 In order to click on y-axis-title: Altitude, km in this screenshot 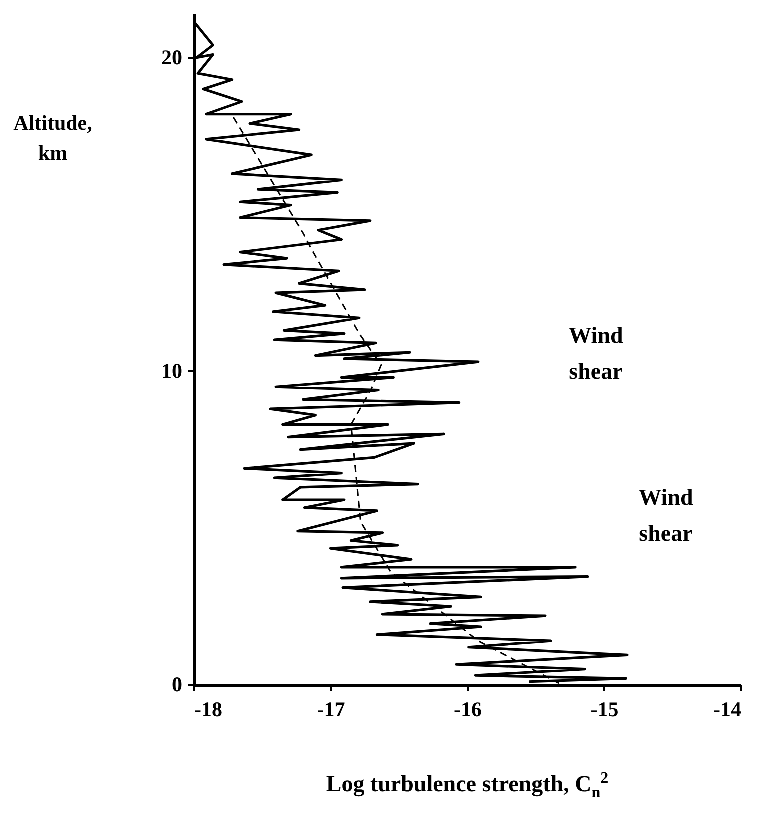, I will do `click(53, 138)`.